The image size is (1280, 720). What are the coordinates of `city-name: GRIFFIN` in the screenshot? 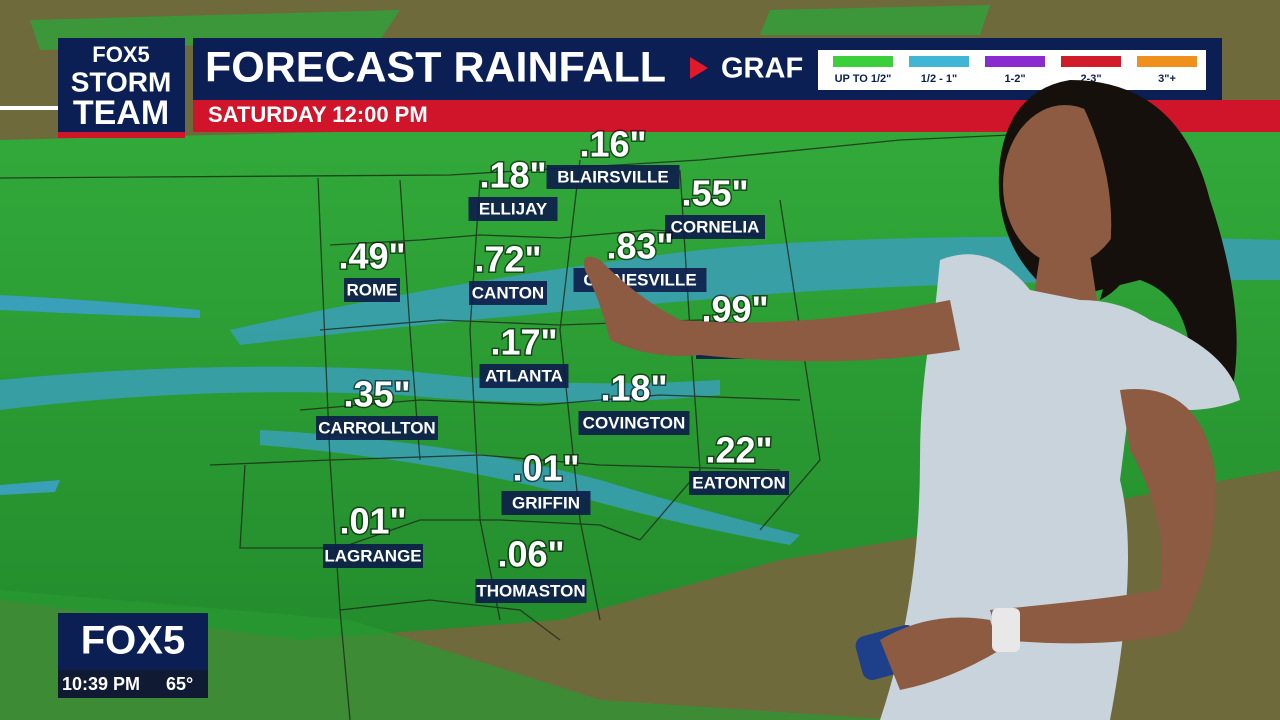 It's located at (546, 502).